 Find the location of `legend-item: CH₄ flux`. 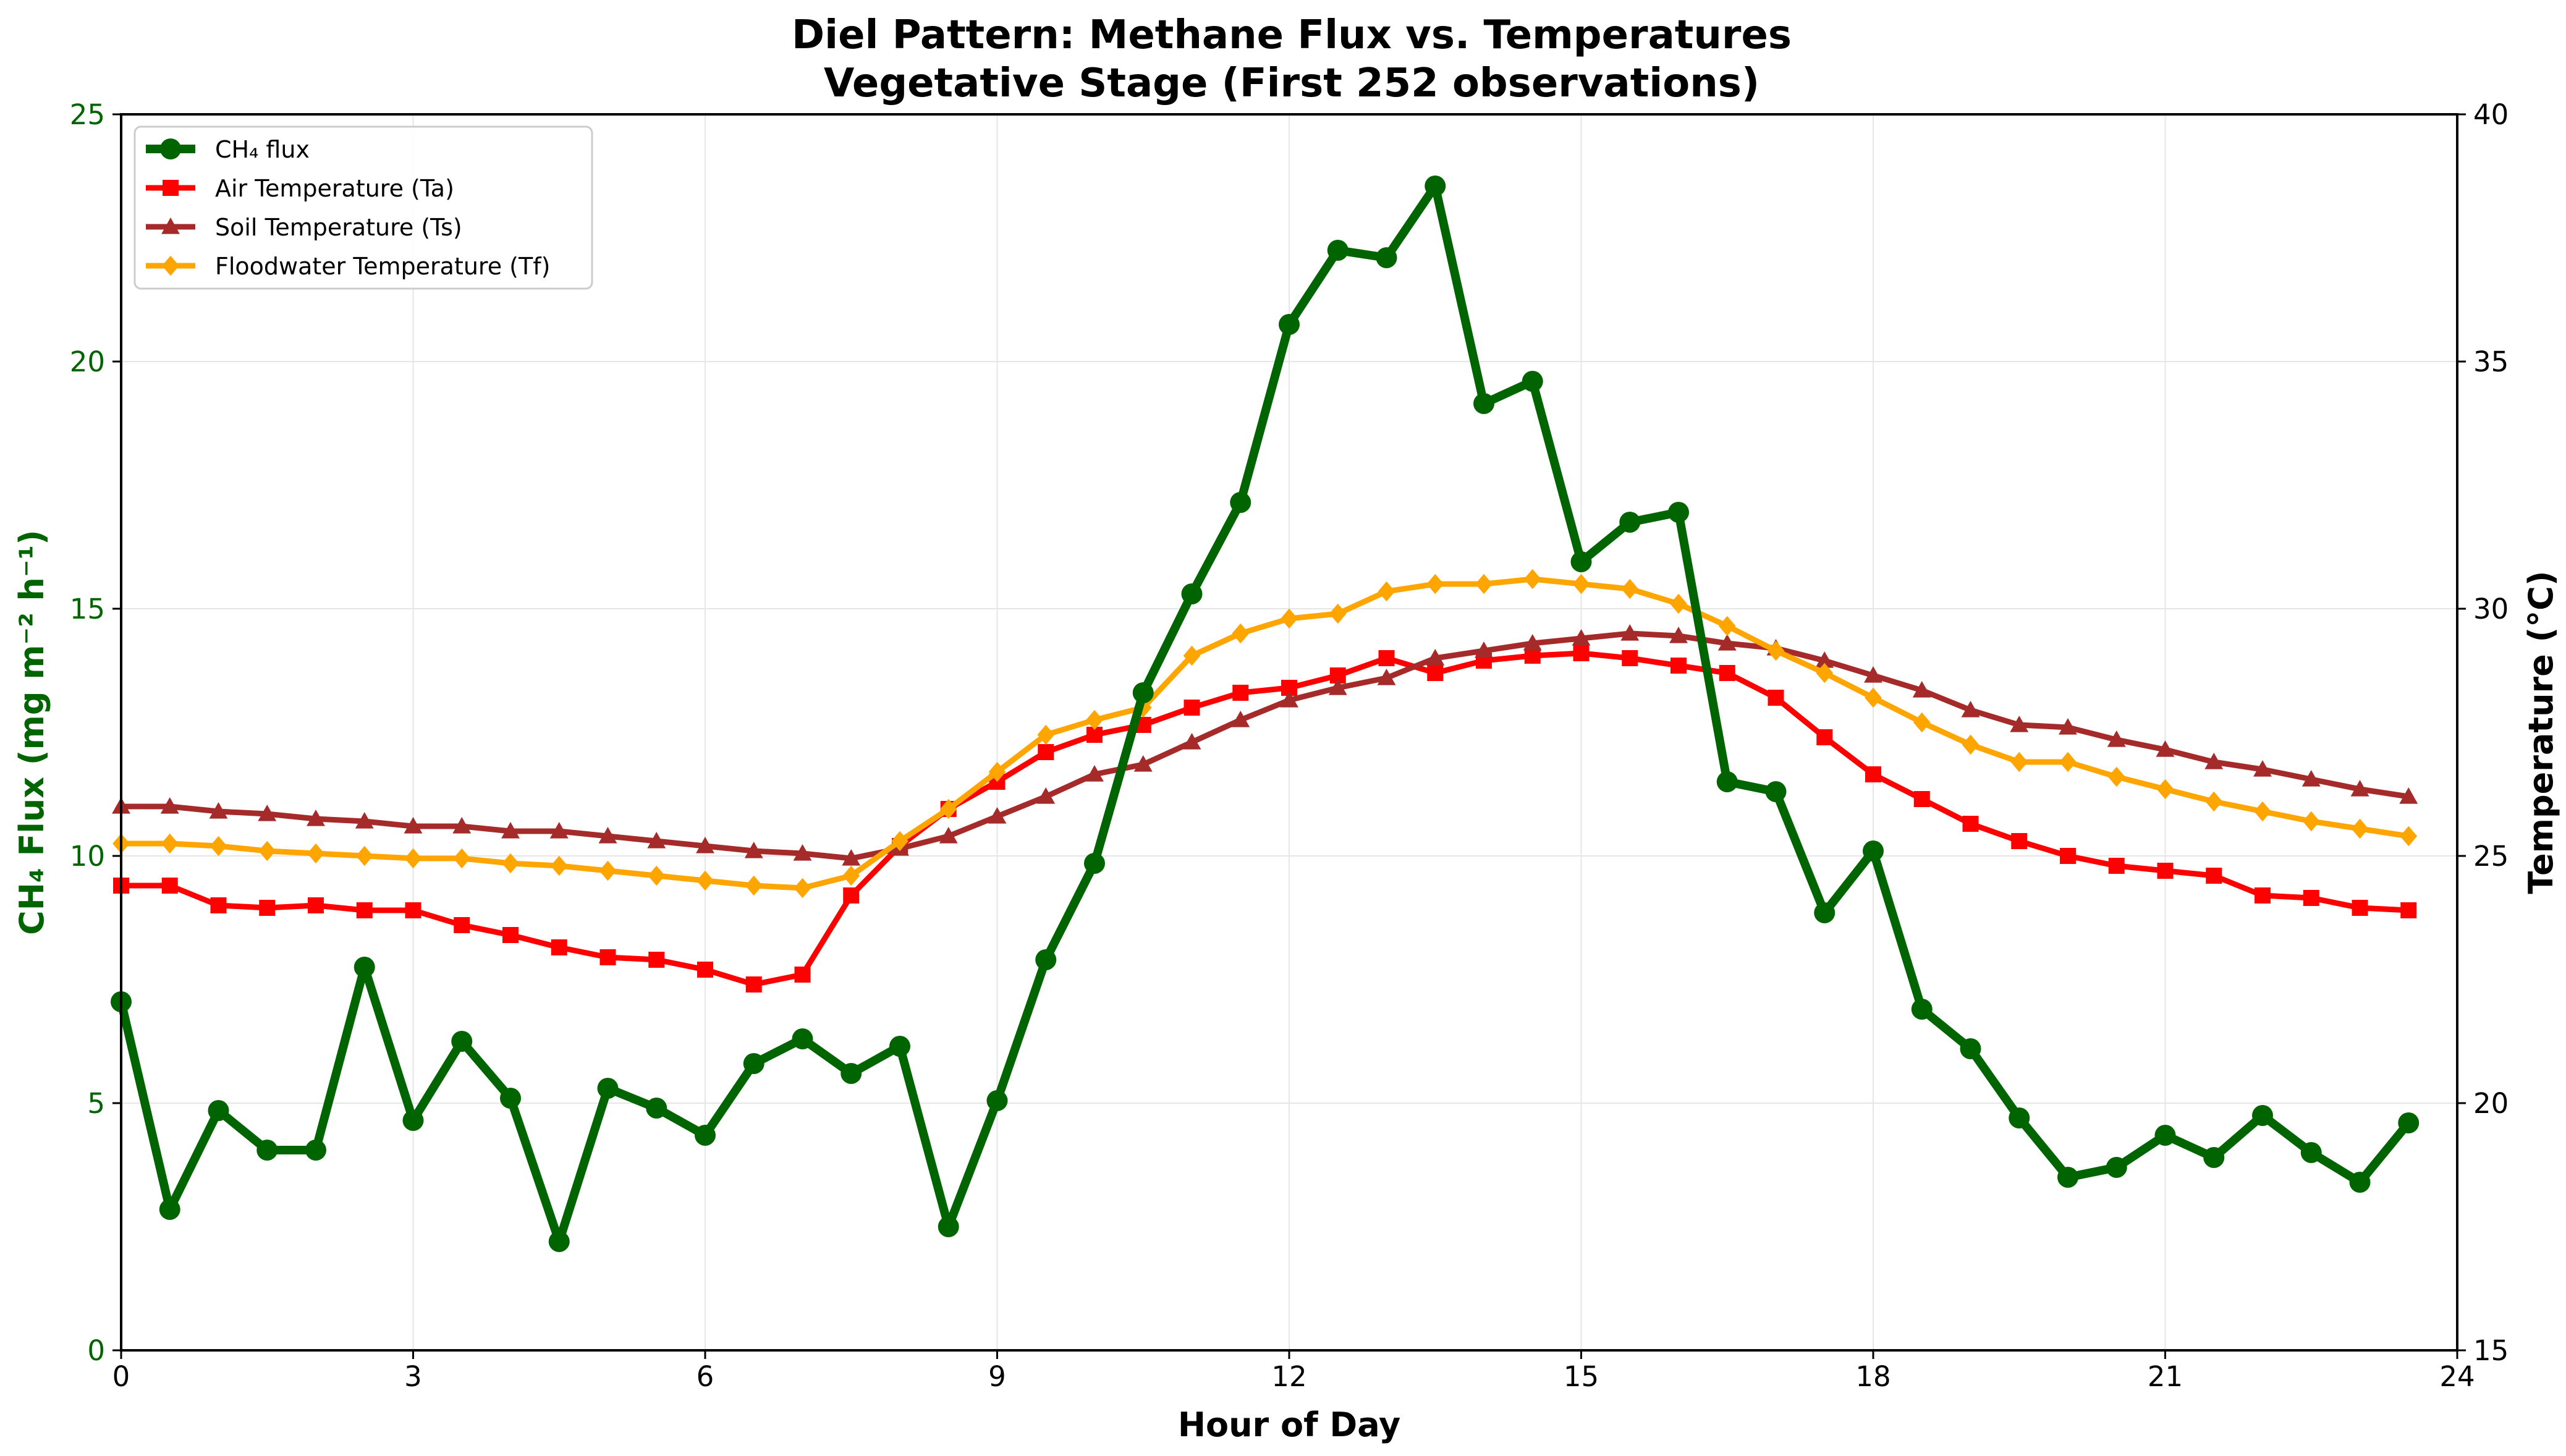

legend-item: CH₄ flux is located at coordinates (228, 149).